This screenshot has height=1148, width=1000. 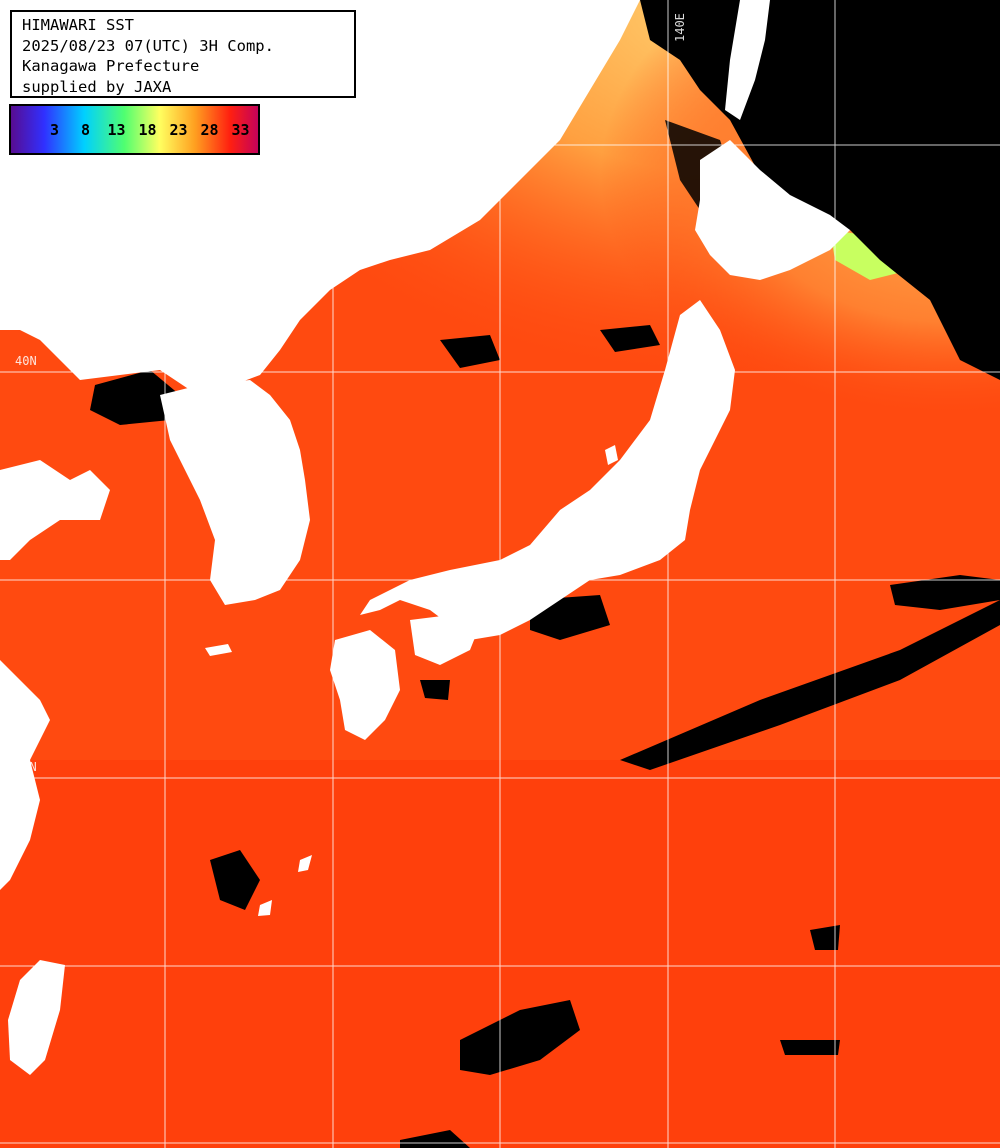 What do you see at coordinates (111, 66) in the screenshot?
I see `map-prefecture: Kanagawa Prefecture` at bounding box center [111, 66].